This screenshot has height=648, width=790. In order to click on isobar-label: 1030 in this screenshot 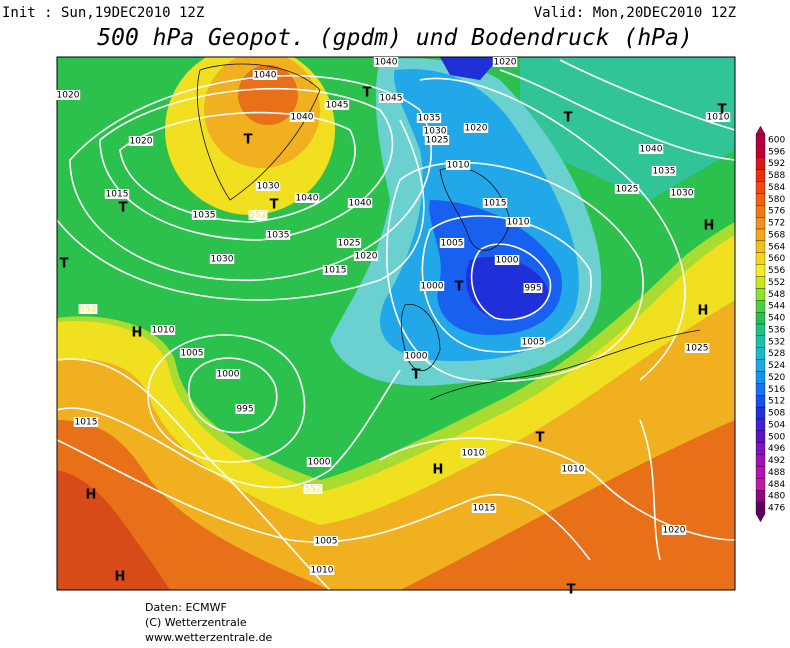, I will do `click(435, 132)`.